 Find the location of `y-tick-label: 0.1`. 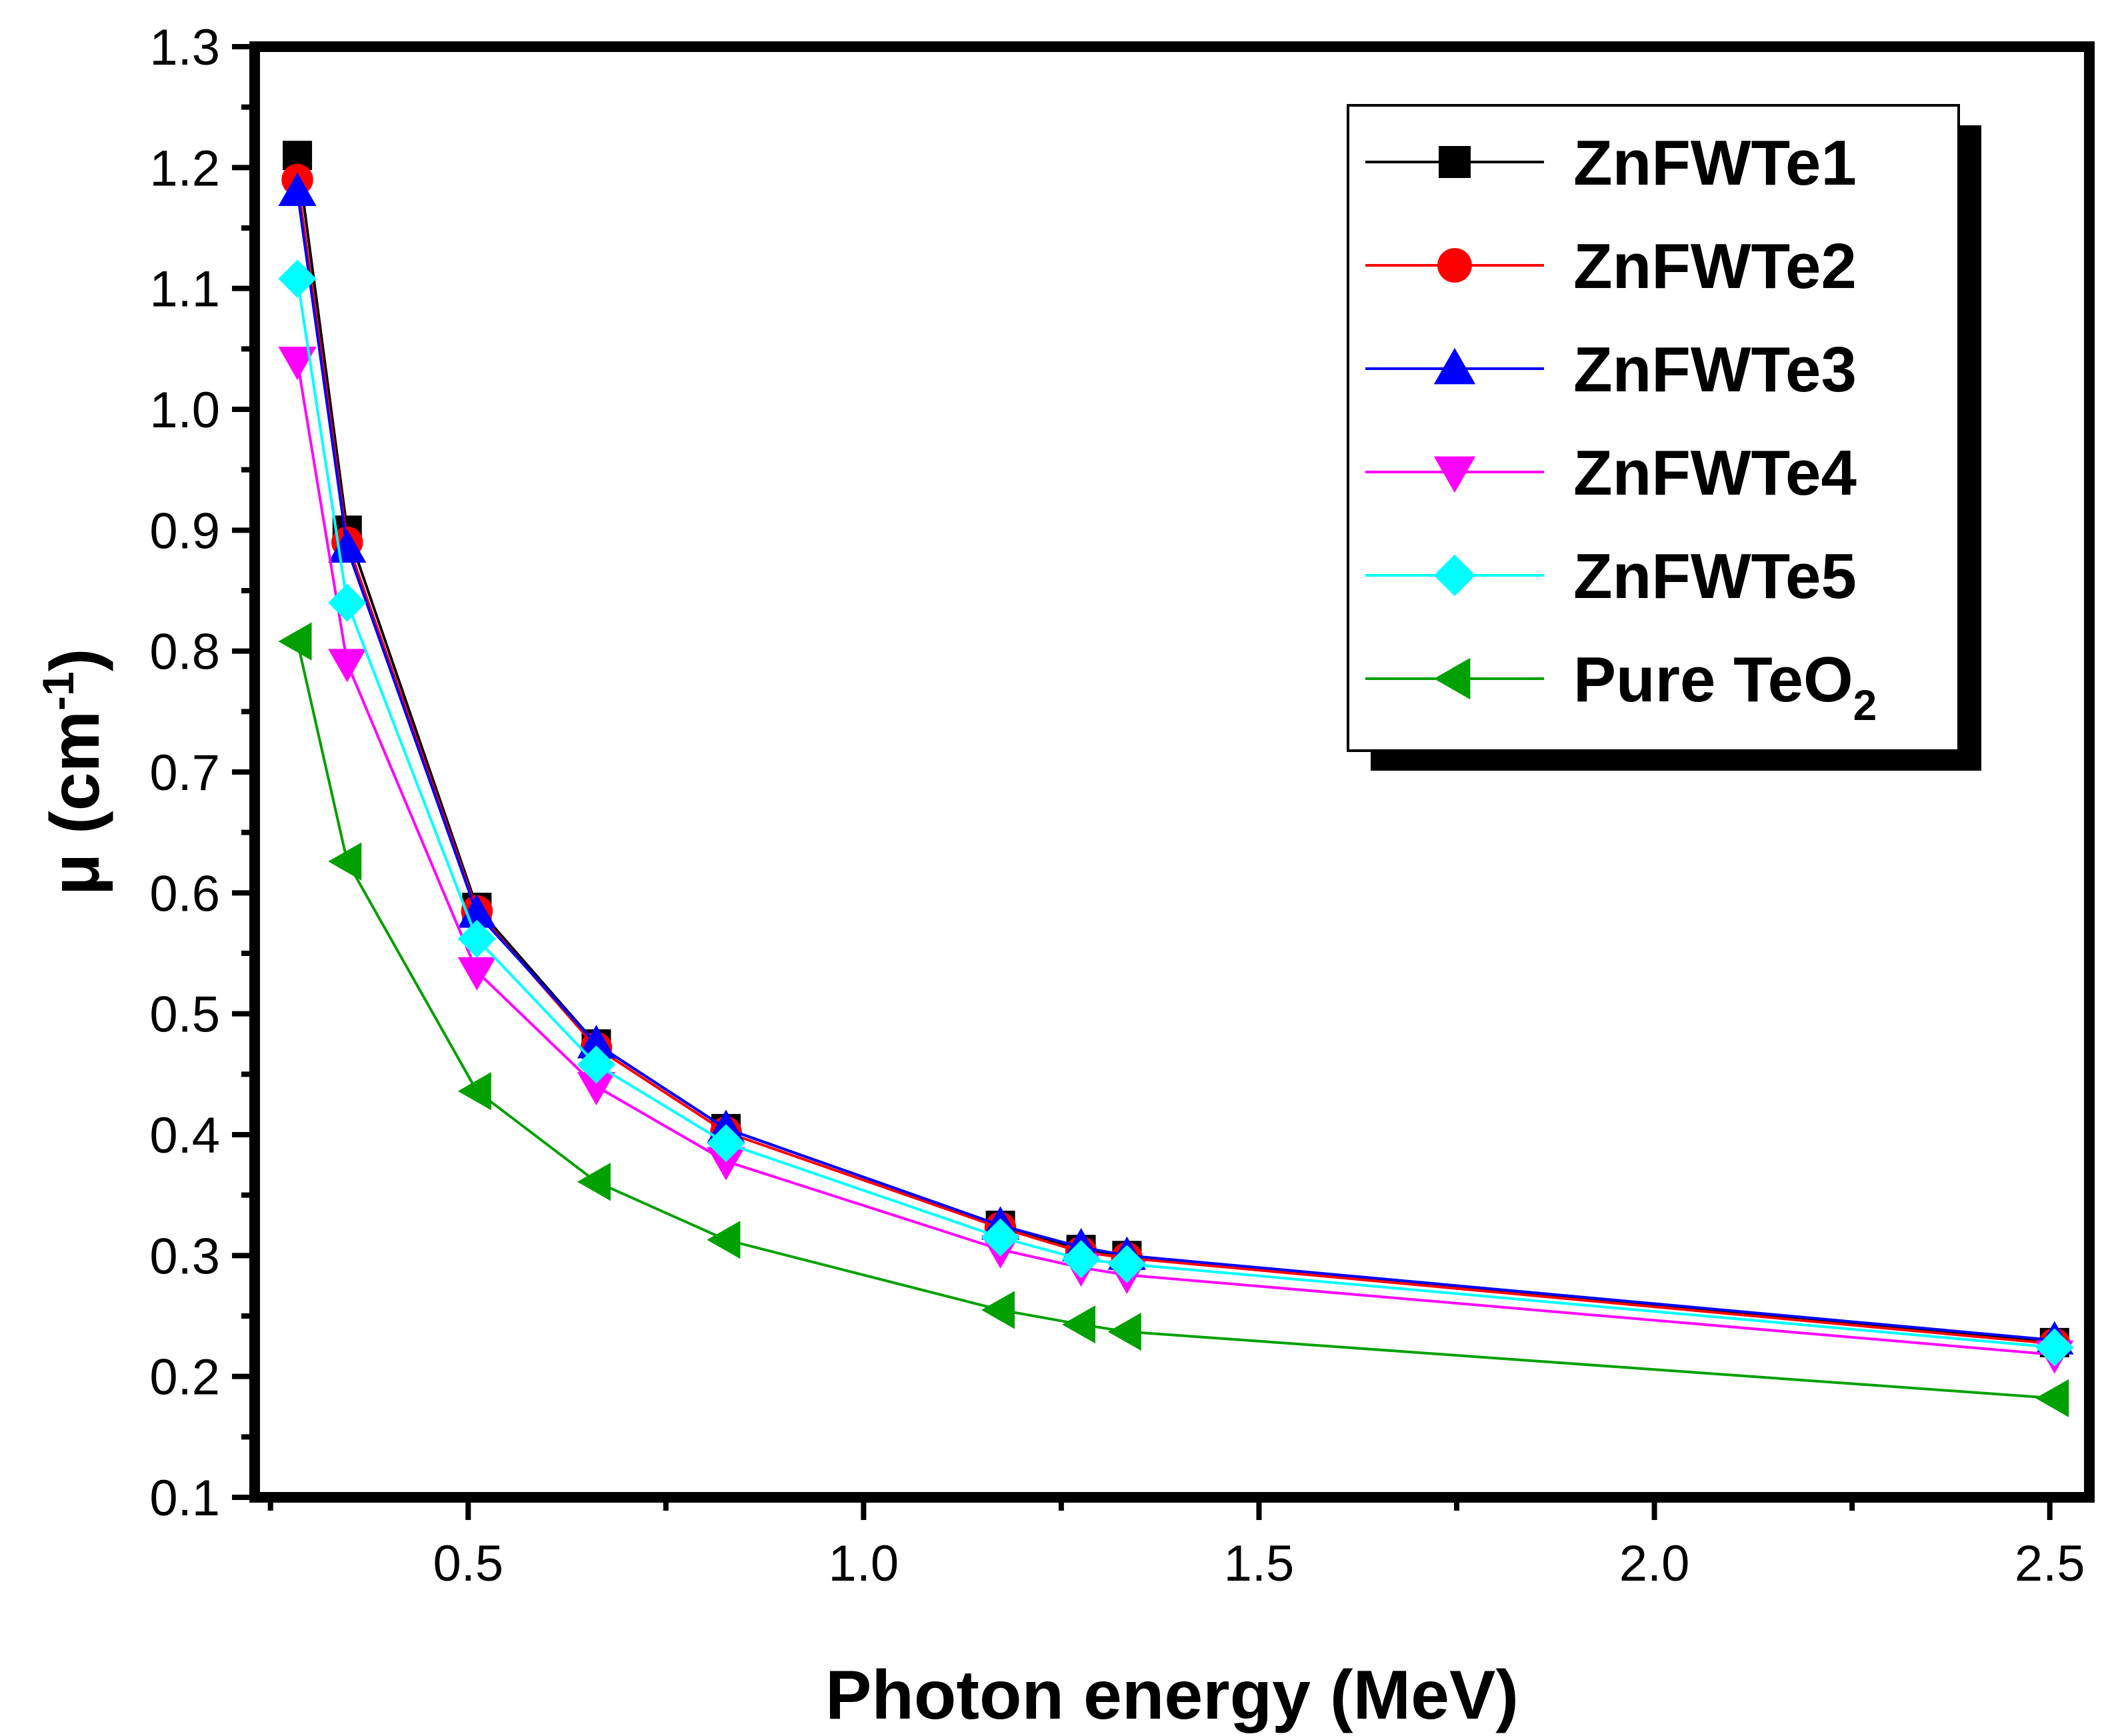

y-tick-label: 0.1 is located at coordinates (184, 1498).